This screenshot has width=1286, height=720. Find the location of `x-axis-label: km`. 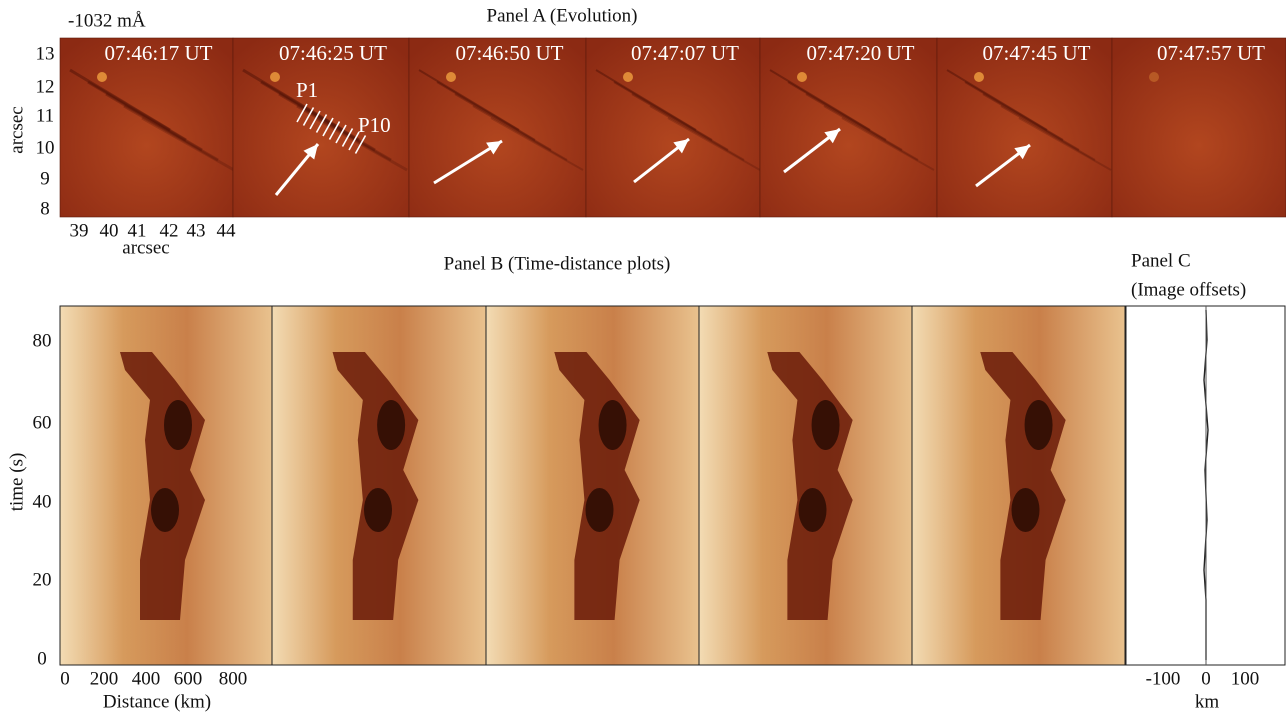

x-axis-label: km is located at coordinates (1207, 701).